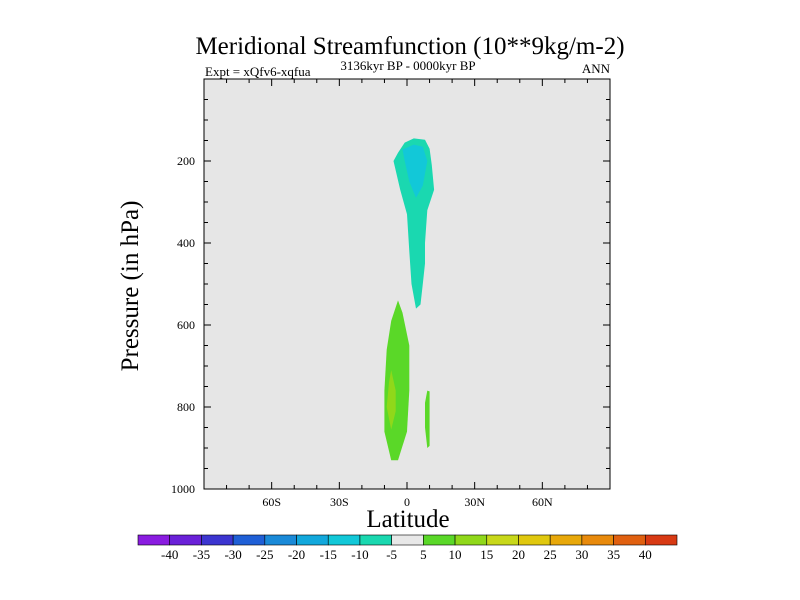  Describe the element at coordinates (474, 502) in the screenshot. I see `x-tick-label: 30N` at that location.